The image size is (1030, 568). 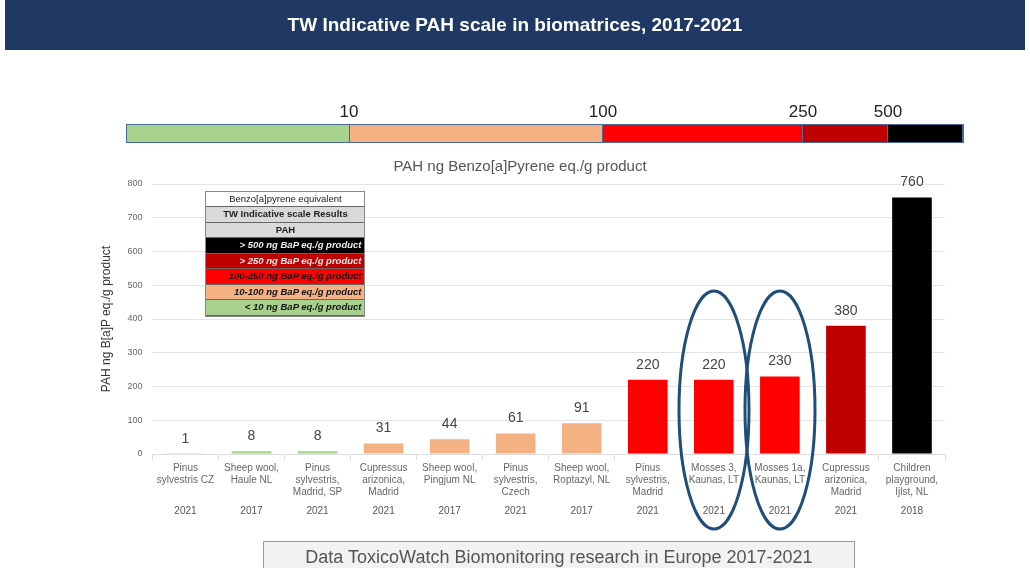 What do you see at coordinates (515, 25) in the screenshot?
I see `chart-title: TW Indicative PAH scale in biomatrices, 2017-2021` at bounding box center [515, 25].